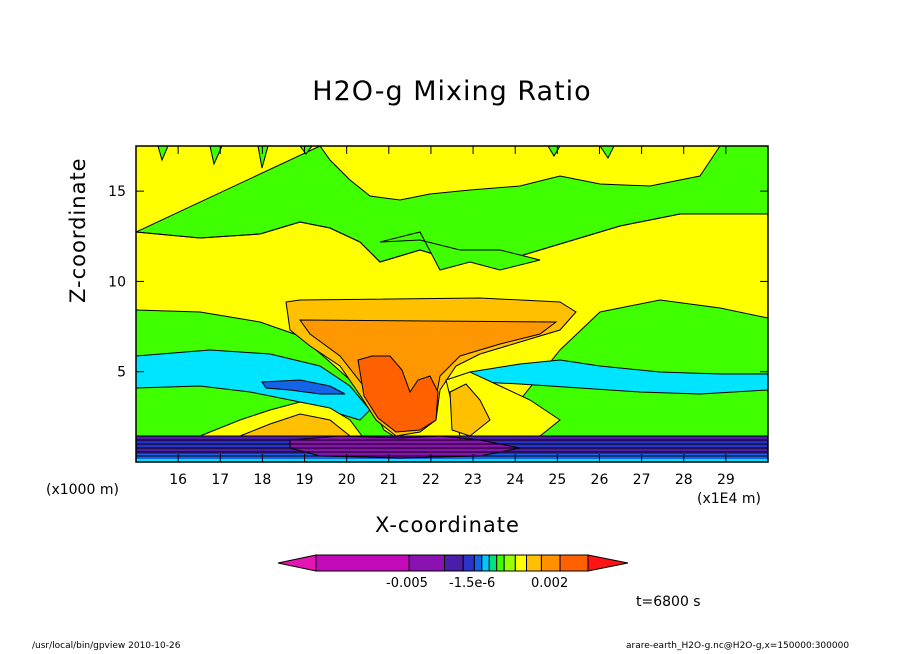  I want to click on colorbar, so click(453, 563).